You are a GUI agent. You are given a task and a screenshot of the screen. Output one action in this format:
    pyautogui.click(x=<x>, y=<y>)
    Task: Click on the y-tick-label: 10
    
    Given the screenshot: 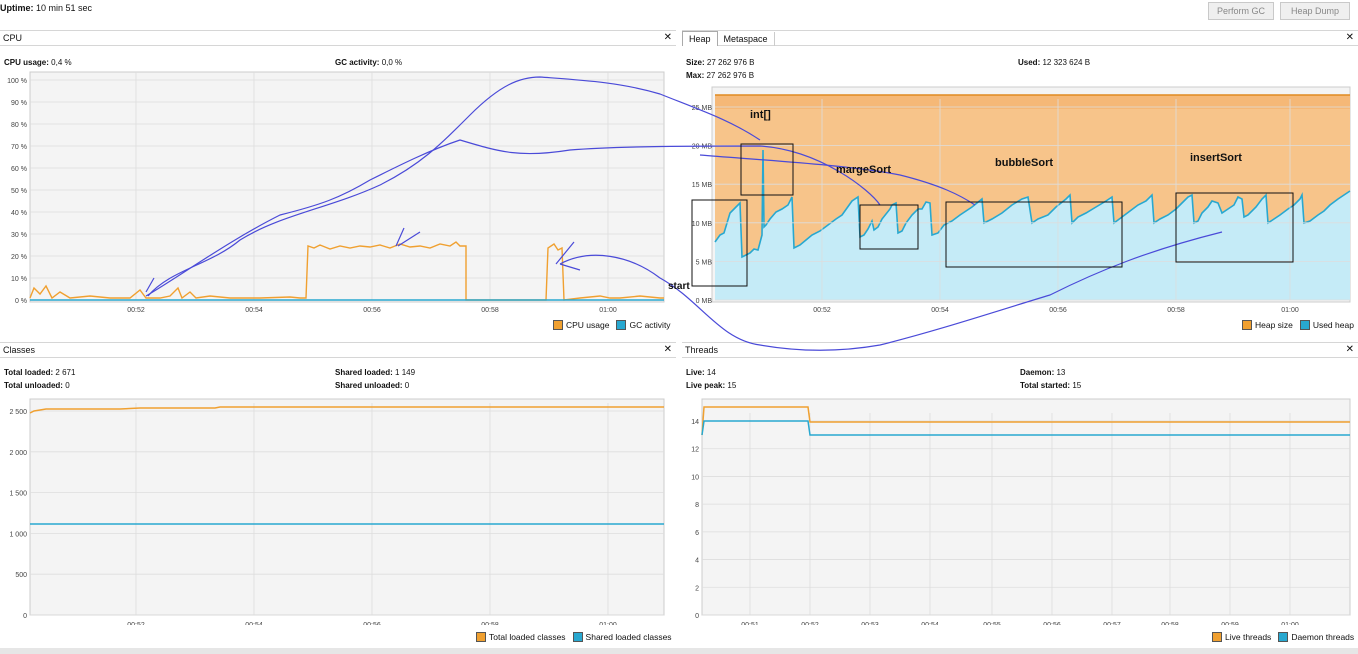 What is the action you would take?
    pyautogui.click(x=695, y=477)
    